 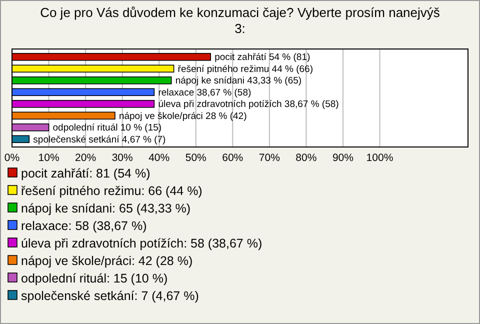 What do you see at coordinates (195, 158) in the screenshot?
I see `x-tick-label: 50%` at bounding box center [195, 158].